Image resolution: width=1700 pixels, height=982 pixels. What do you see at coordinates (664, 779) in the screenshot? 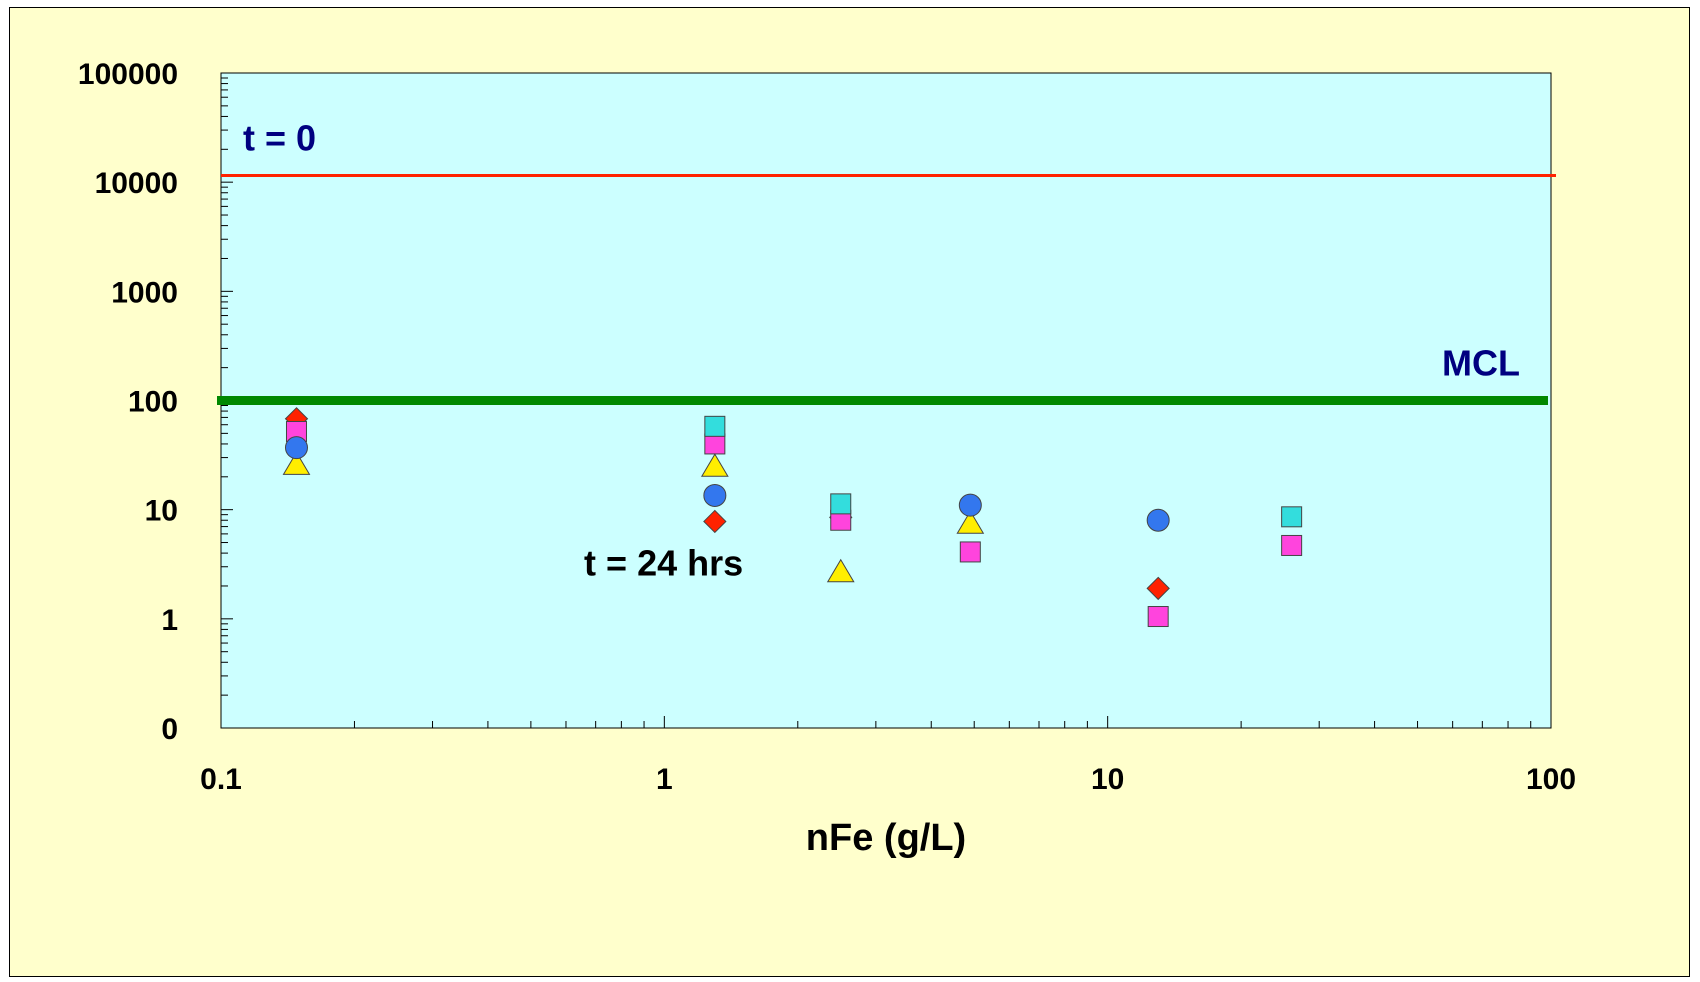
I see `x-tick-label: 1` at bounding box center [664, 779].